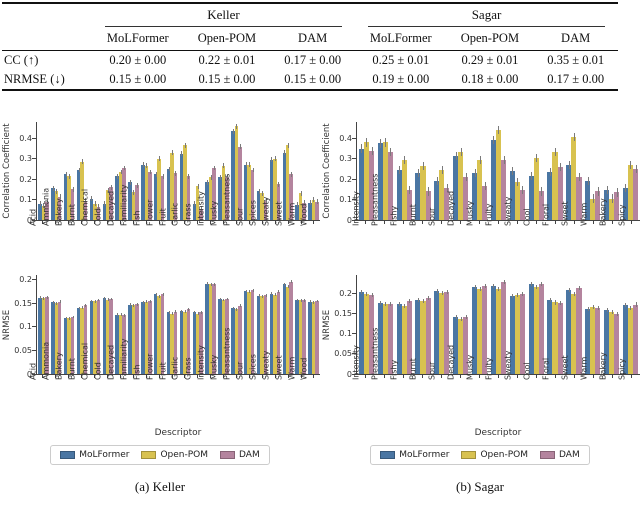 This screenshot has width=640, height=505. What do you see at coordinates (603, 366) in the screenshot?
I see `x-tick-label: Bakery` at bounding box center [603, 366].